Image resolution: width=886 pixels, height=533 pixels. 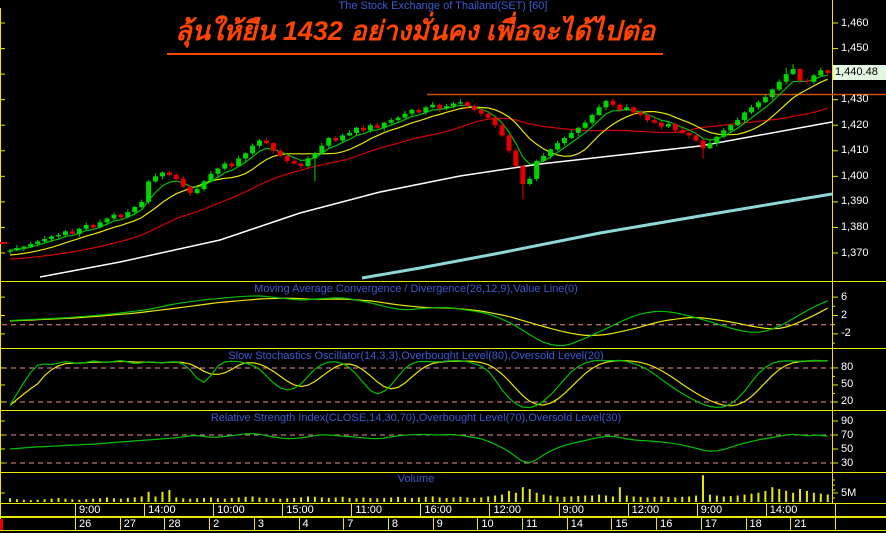 What do you see at coordinates (847, 448) in the screenshot?
I see `rsi-tick-label: 50` at bounding box center [847, 448].